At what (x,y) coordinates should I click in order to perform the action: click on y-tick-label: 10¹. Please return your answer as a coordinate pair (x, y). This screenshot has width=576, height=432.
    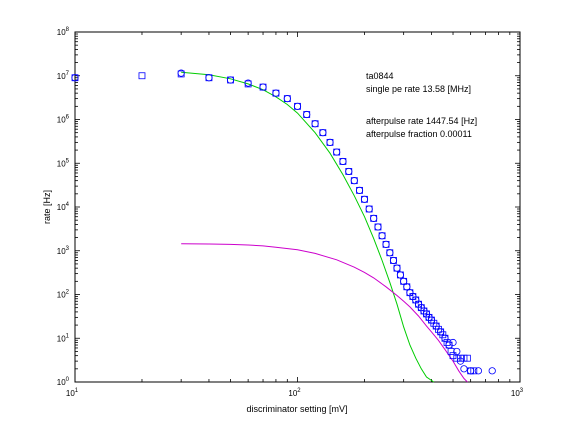
    Looking at the image, I should click on (63, 338).